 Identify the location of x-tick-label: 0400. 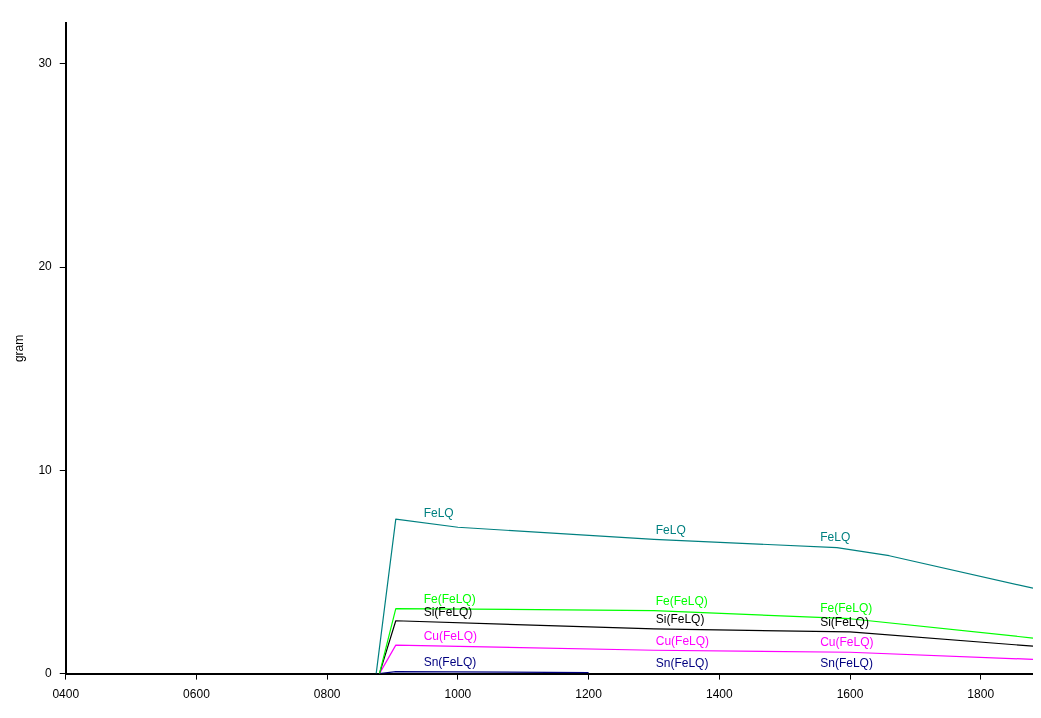
(66, 694).